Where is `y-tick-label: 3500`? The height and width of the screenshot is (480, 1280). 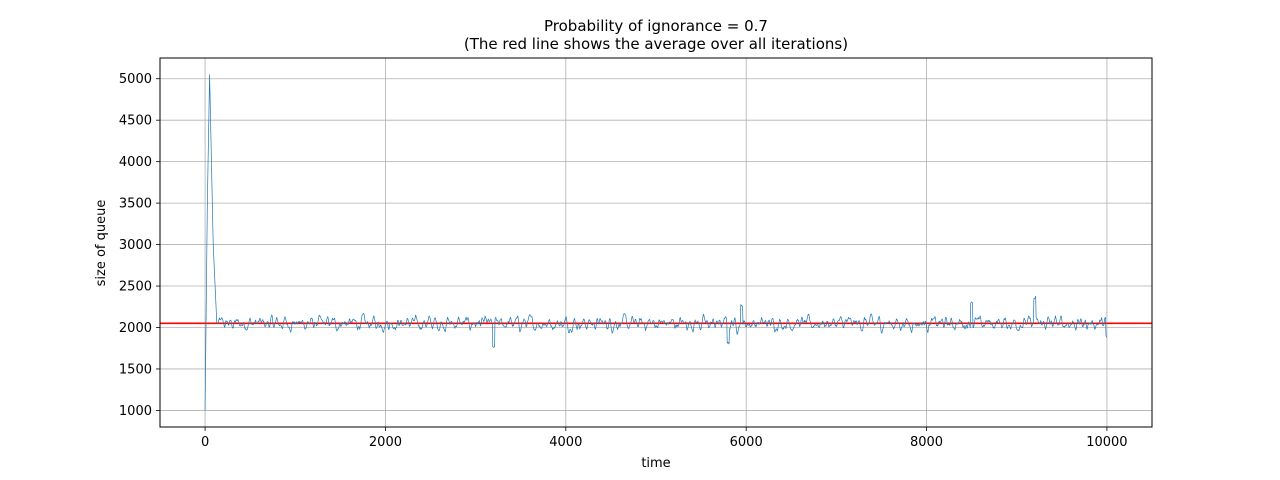 y-tick-label: 3500 is located at coordinates (135, 204).